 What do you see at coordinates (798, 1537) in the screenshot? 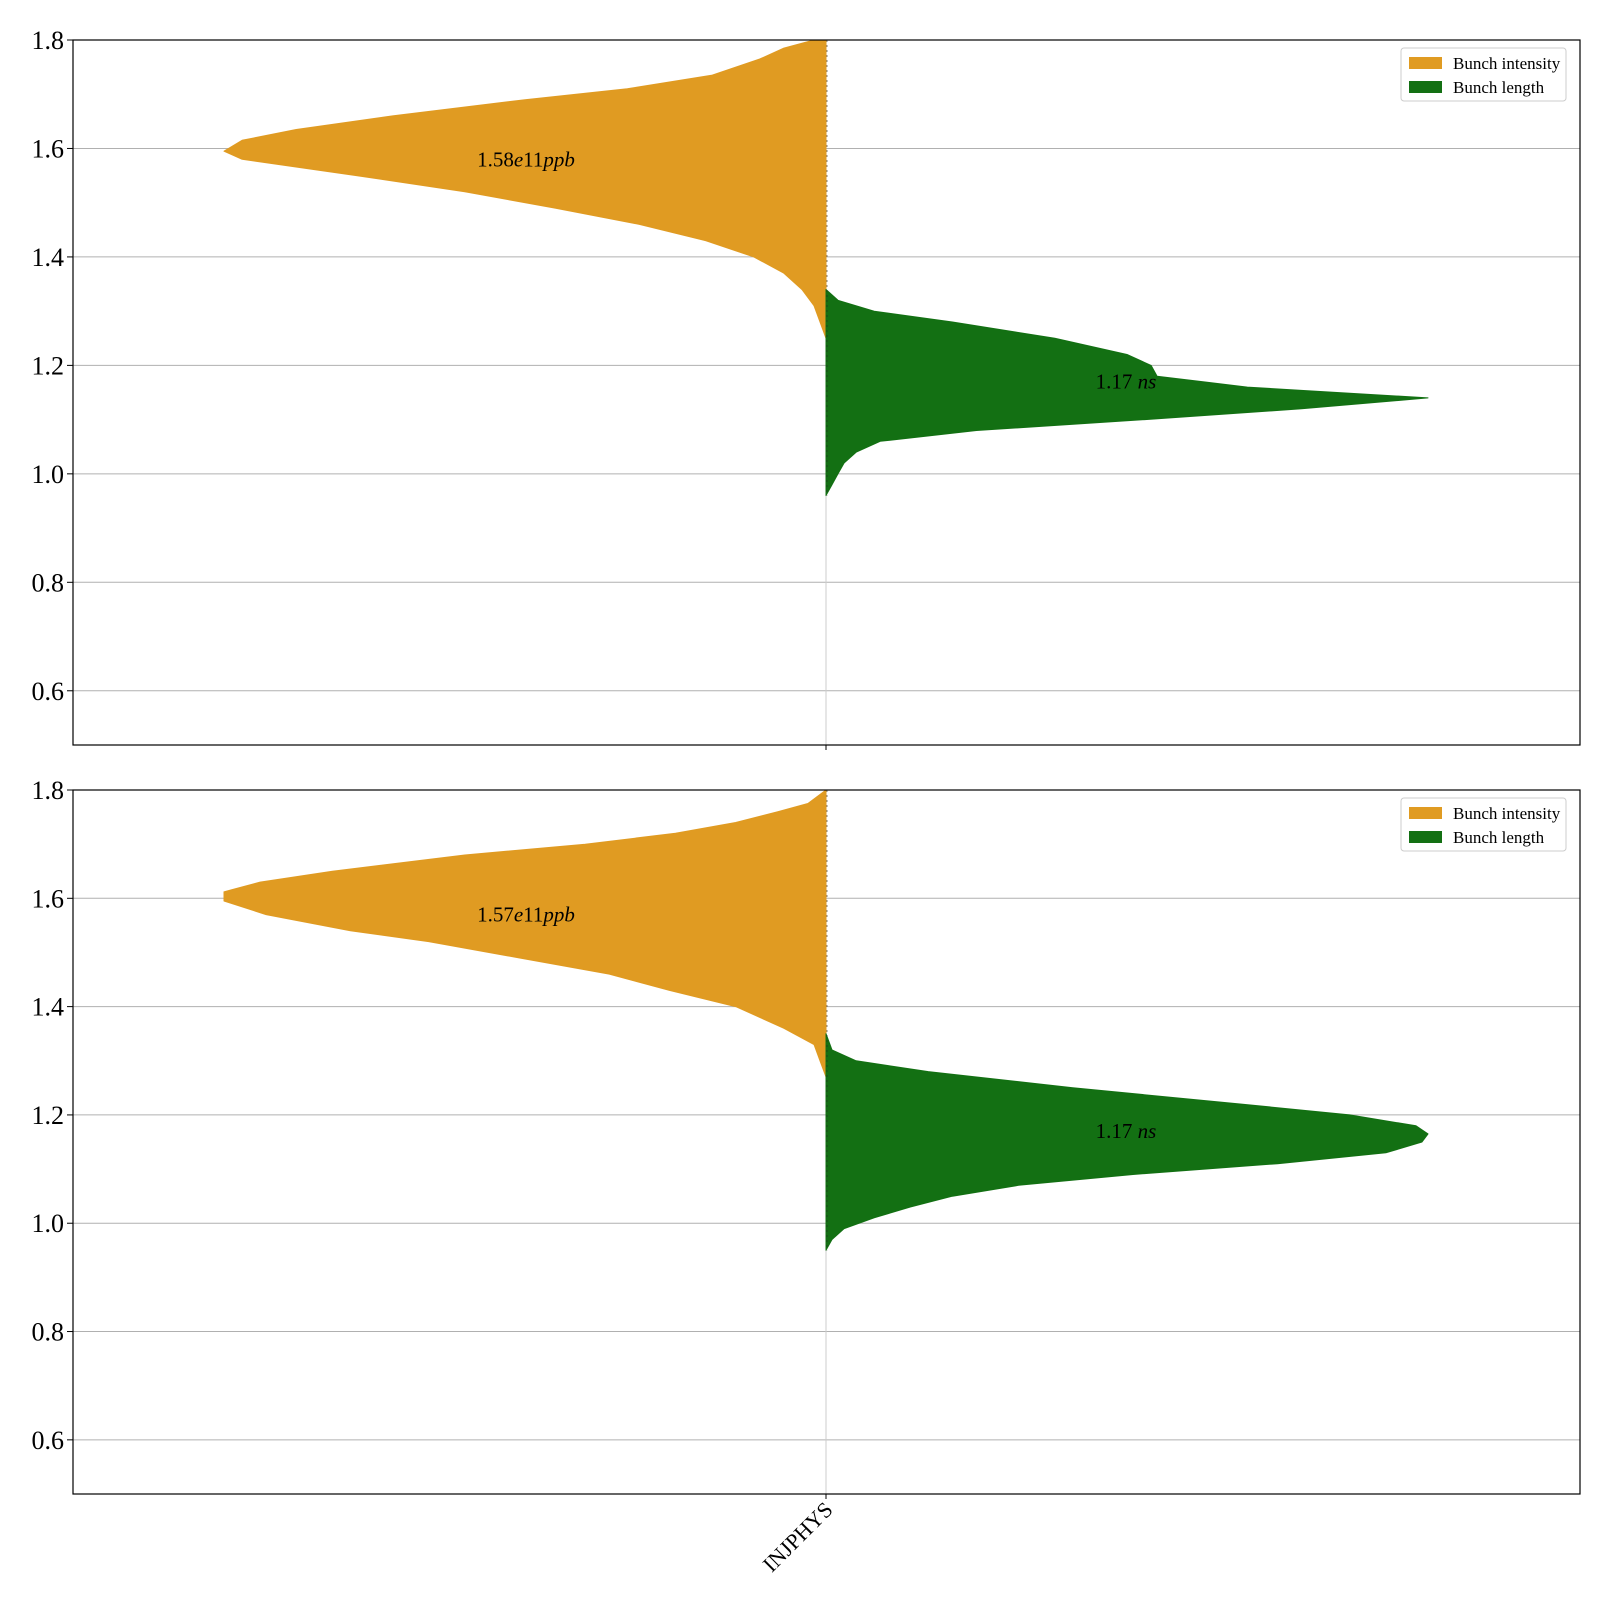
I see `x-category-label: INJPHYS` at bounding box center [798, 1537].